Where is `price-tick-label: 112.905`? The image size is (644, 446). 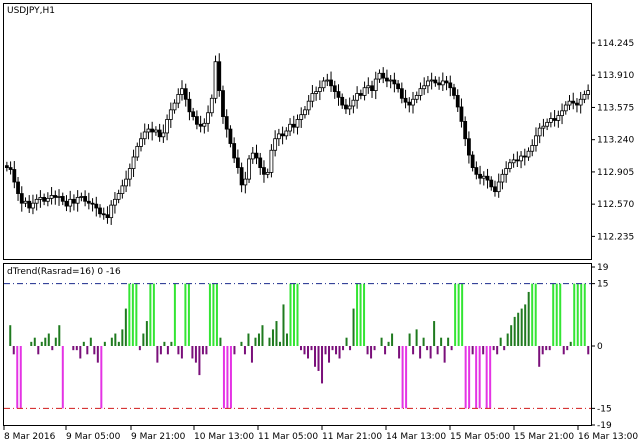 price-tick-label: 112.905 is located at coordinates (615, 173).